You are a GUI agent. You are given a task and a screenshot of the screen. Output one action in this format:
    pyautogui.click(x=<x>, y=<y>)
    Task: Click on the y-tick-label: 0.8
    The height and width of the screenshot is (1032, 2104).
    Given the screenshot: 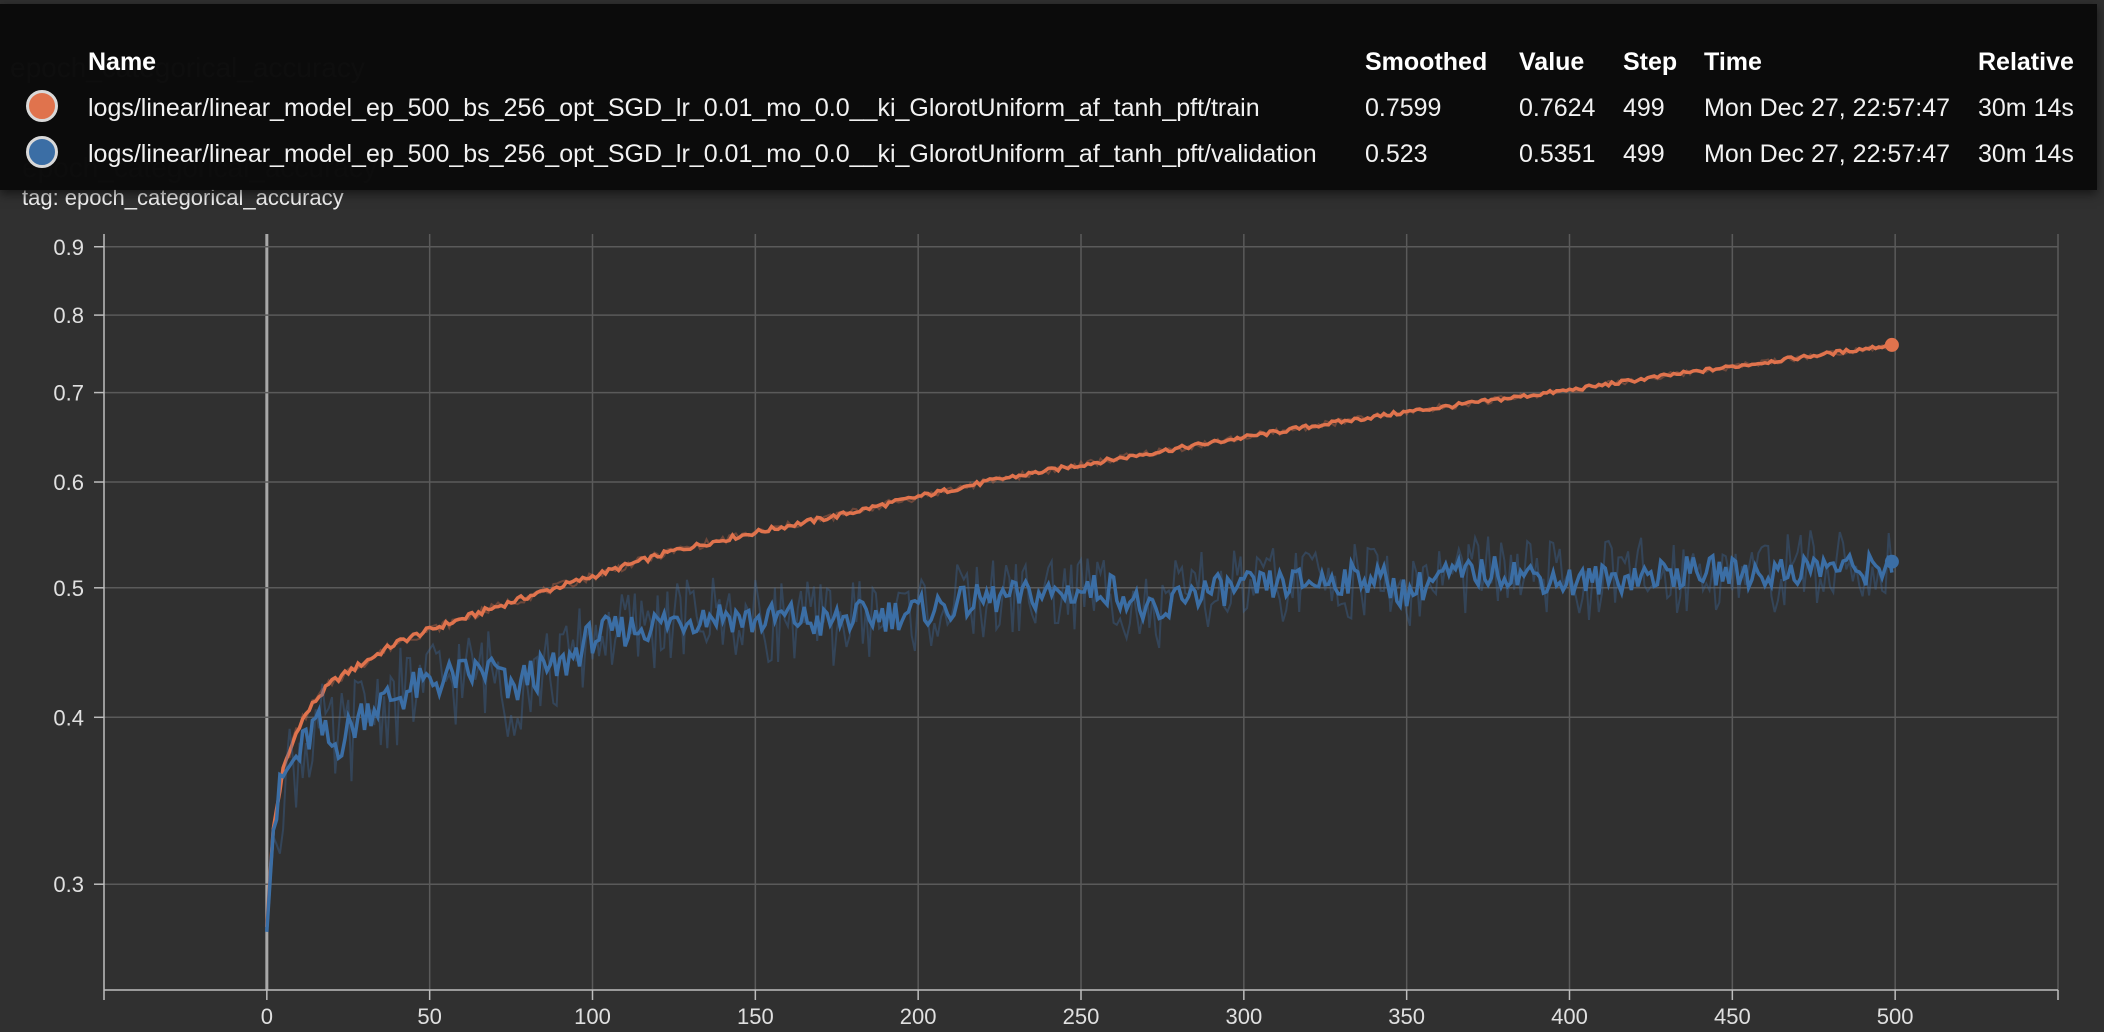 What is the action you would take?
    pyautogui.click(x=68, y=315)
    